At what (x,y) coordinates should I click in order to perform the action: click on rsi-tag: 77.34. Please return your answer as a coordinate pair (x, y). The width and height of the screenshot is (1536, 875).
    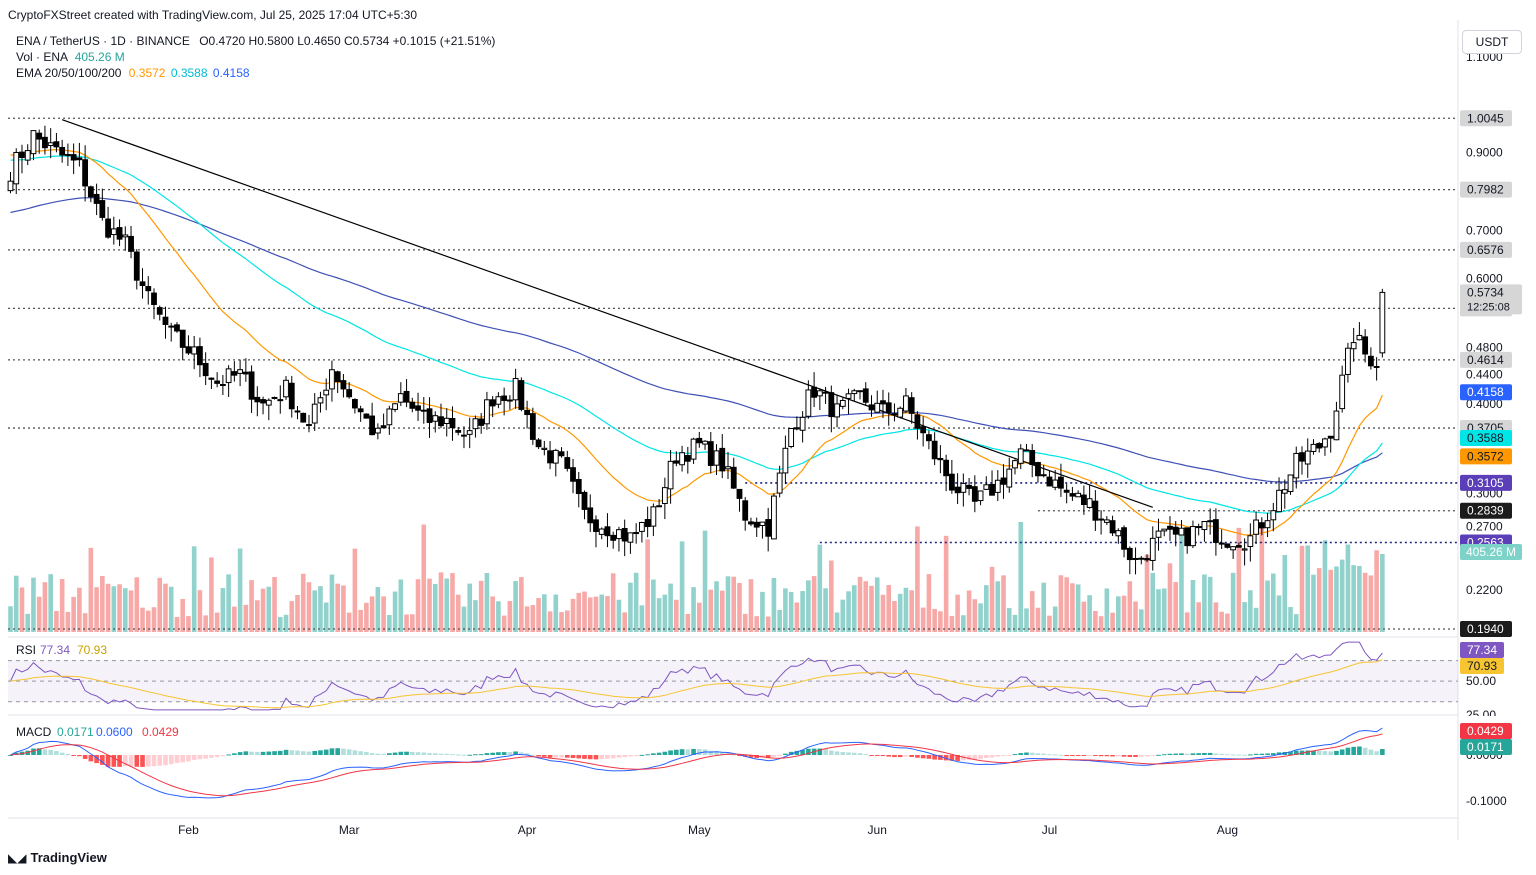
    Looking at the image, I should click on (1482, 650).